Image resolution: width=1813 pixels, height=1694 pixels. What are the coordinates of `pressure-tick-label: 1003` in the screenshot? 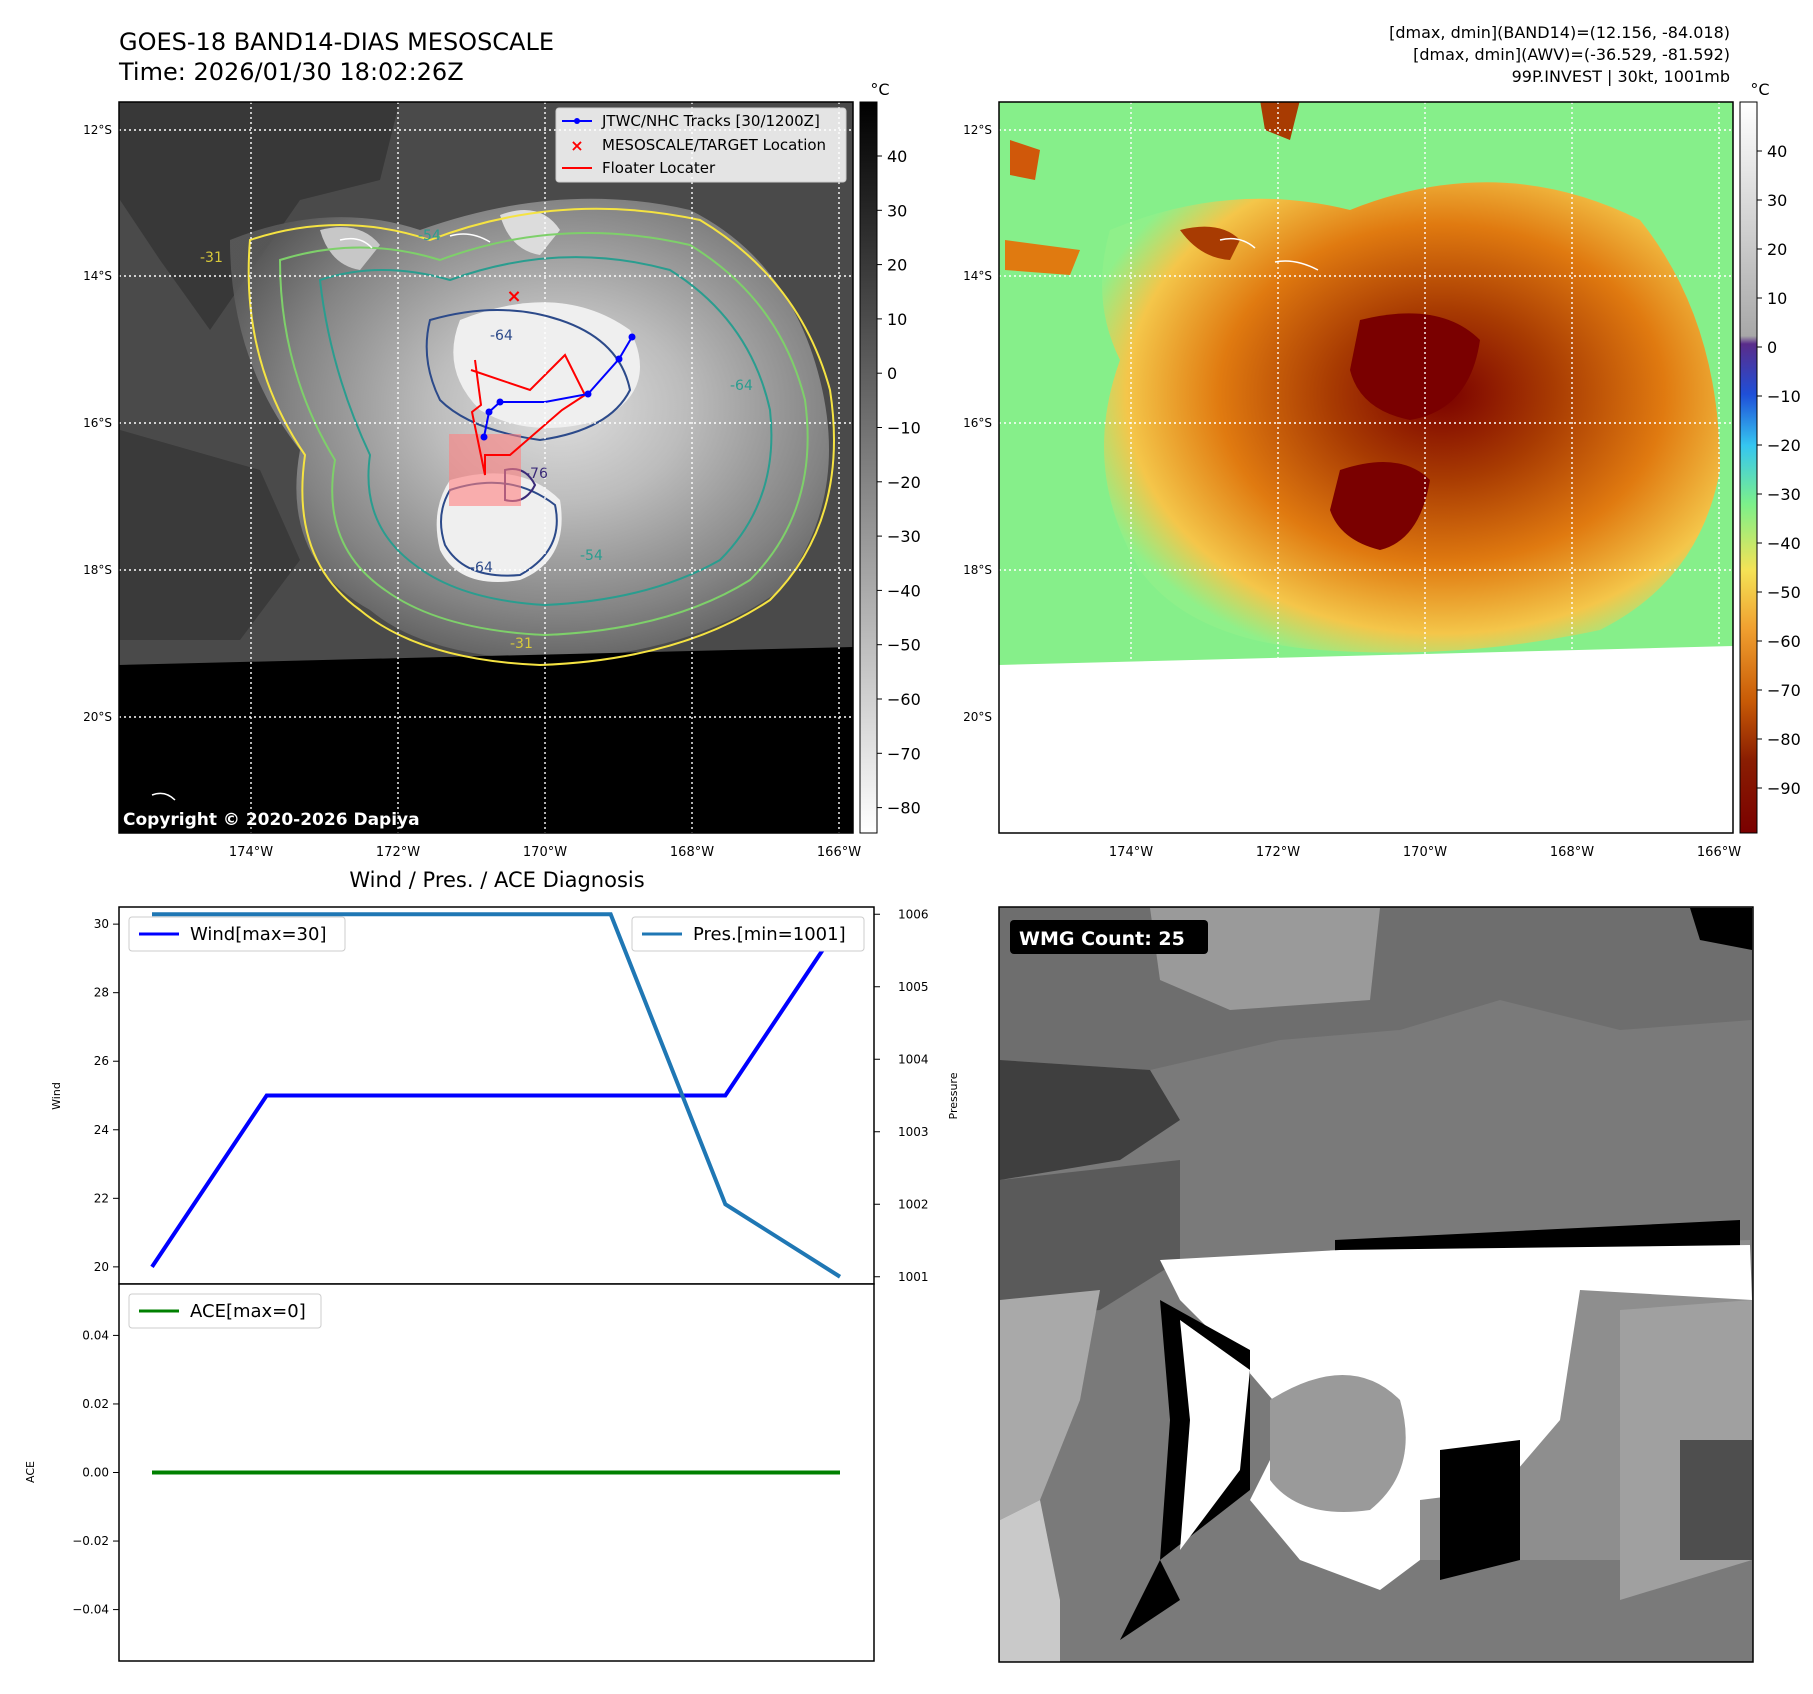 It's located at (913, 1132).